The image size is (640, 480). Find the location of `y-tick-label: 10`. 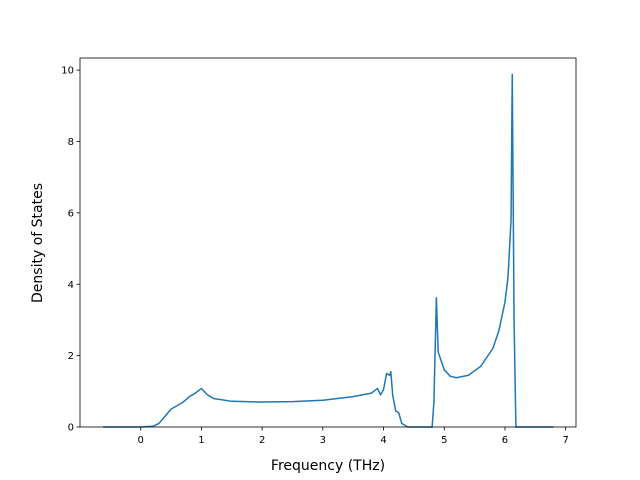

y-tick-label: 10 is located at coordinates (67, 71).